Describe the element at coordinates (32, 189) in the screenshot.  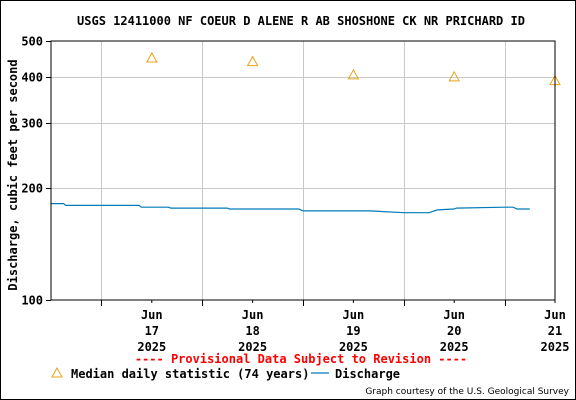
I see `y-tick-label: 200` at that location.